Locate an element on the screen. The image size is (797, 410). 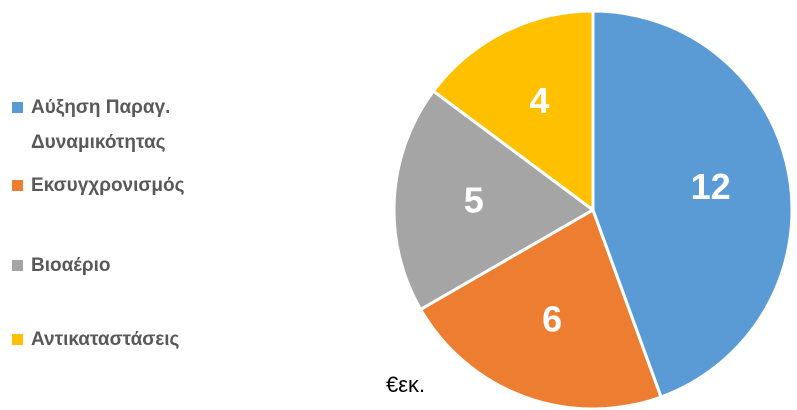
legend-label: Αντικαταστάσεις is located at coordinates (105, 339).